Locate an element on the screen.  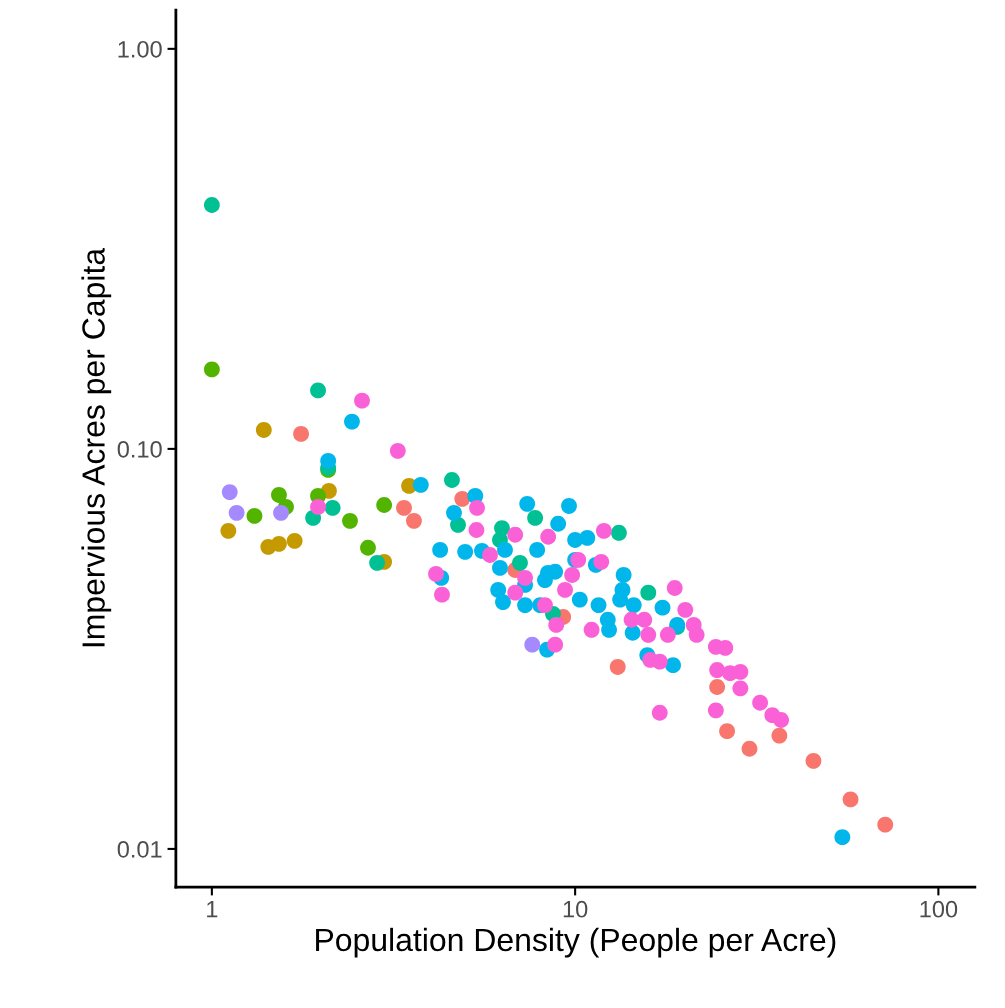
x-tick-label: 10 is located at coordinates (575, 909).